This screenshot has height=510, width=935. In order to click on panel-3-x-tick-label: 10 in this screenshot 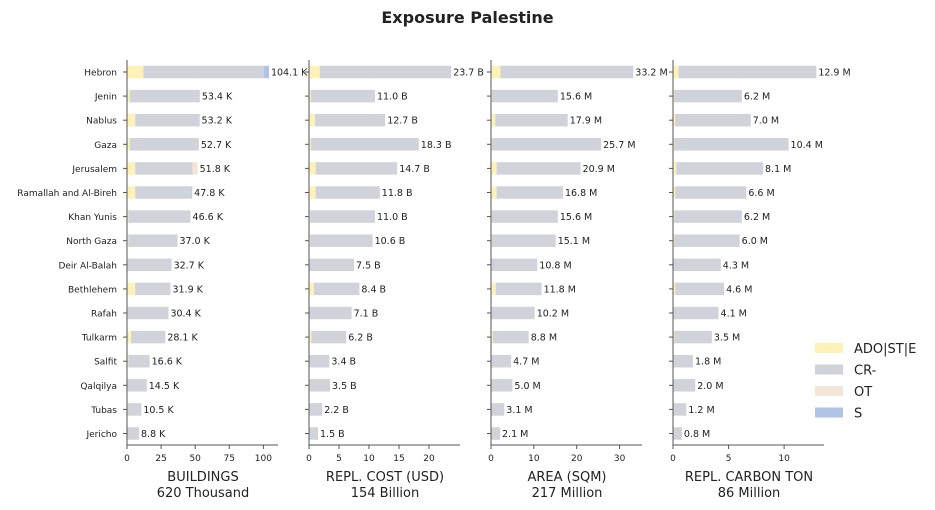, I will do `click(534, 459)`.